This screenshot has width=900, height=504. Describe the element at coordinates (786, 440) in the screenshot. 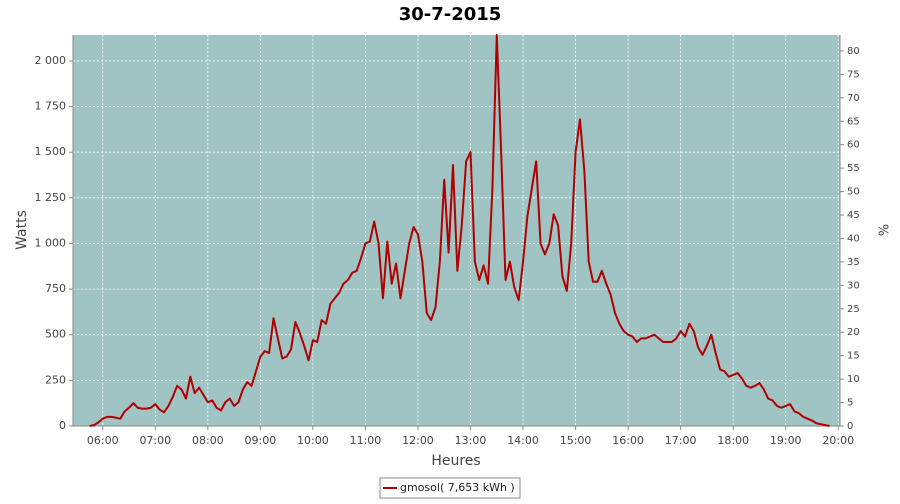

I see `x-tick-label: 19:00` at that location.